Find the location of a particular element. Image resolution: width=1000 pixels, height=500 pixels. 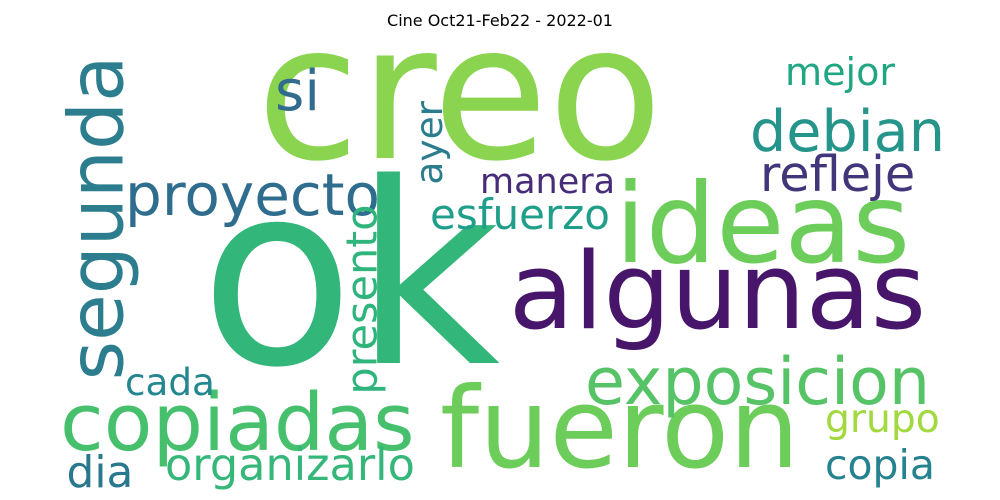

word-ideas: ideas is located at coordinates (763, 224).